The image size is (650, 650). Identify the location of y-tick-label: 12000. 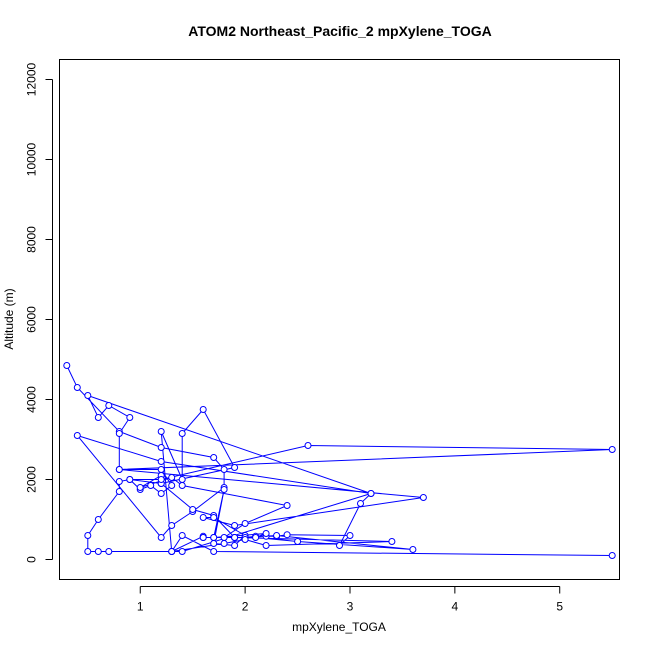
(32, 79).